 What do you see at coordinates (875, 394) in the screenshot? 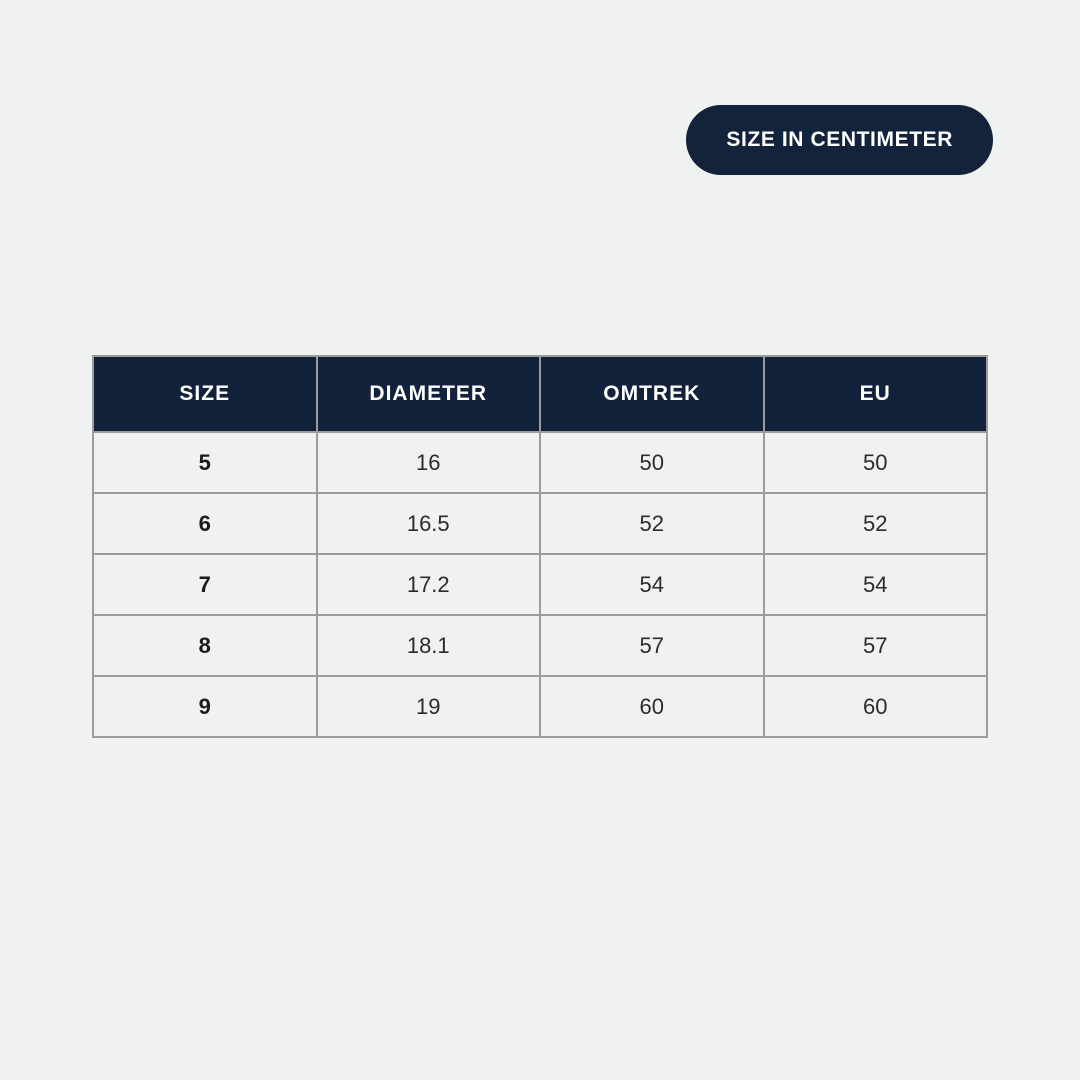
I see `column-header-eu: EU` at bounding box center [875, 394].